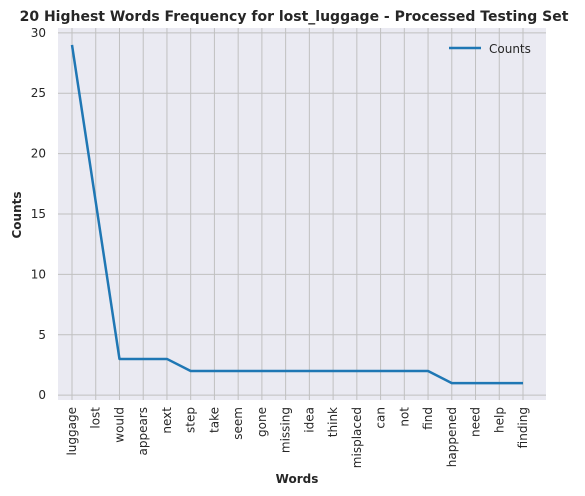  What do you see at coordinates (42, 395) in the screenshot?
I see `y-tick-label: 0` at bounding box center [42, 395].